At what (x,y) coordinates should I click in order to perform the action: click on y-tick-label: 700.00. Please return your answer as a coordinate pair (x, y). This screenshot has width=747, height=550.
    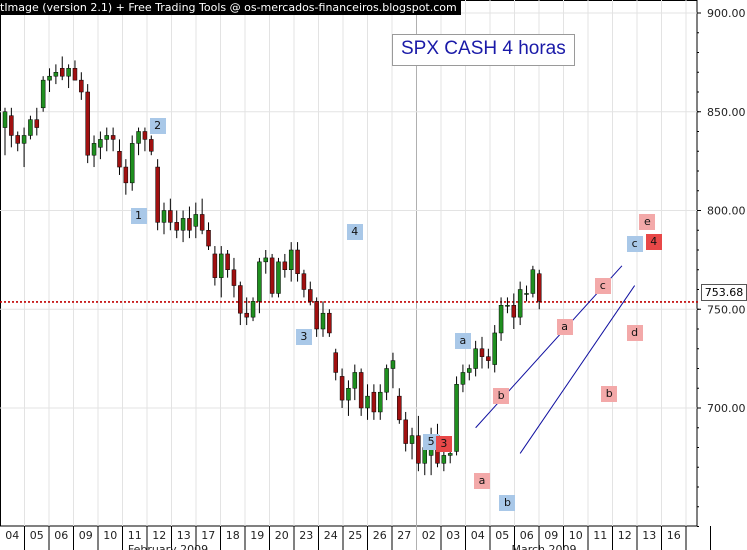
    Looking at the image, I should click on (726, 408).